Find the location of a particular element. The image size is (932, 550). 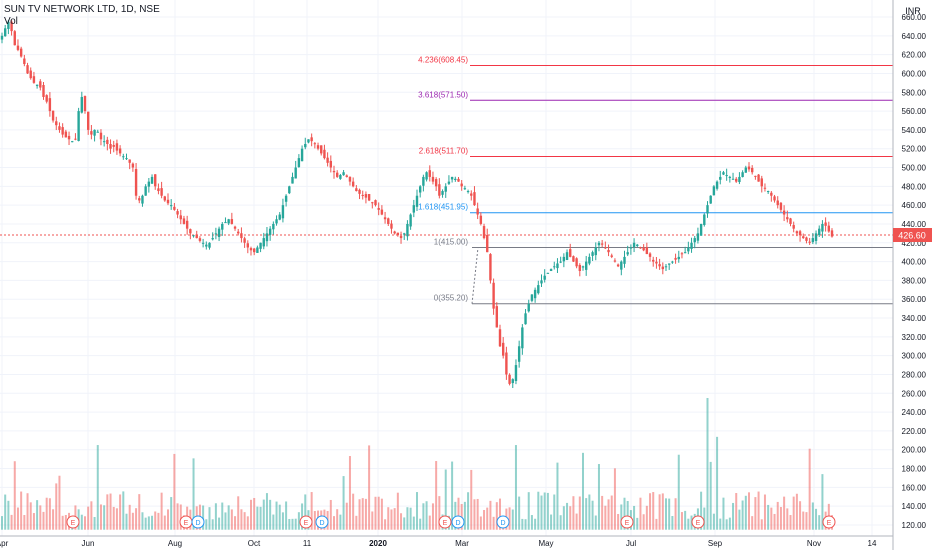

fib-level-label: 4.236(608.45) is located at coordinates (443, 59).